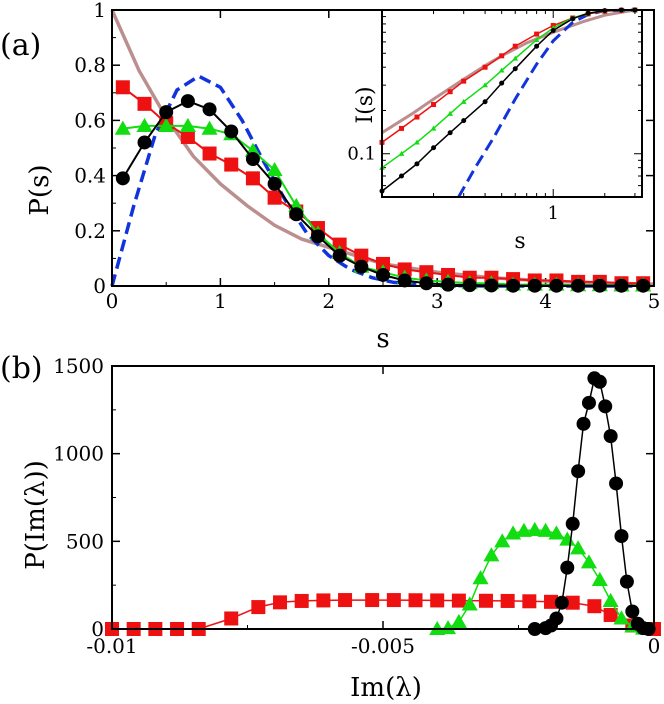  I want to click on inset-ytick-label-0: 0.1, so click(361, 154).